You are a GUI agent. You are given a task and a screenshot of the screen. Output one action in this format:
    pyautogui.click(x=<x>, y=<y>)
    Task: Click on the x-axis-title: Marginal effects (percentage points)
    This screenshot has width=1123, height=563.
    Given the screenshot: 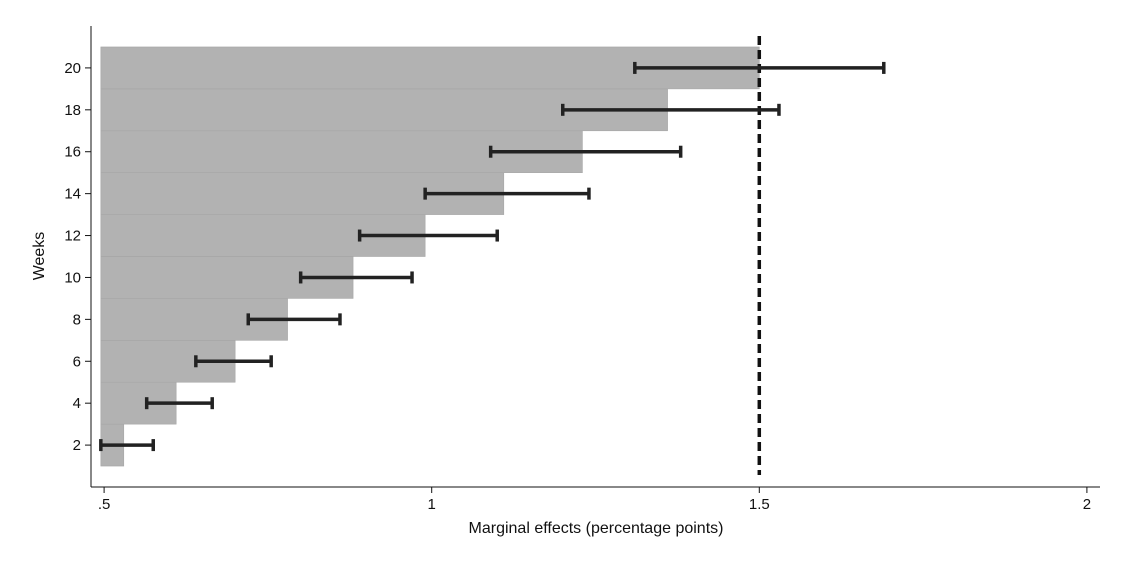 What is the action you would take?
    pyautogui.click(x=596, y=528)
    